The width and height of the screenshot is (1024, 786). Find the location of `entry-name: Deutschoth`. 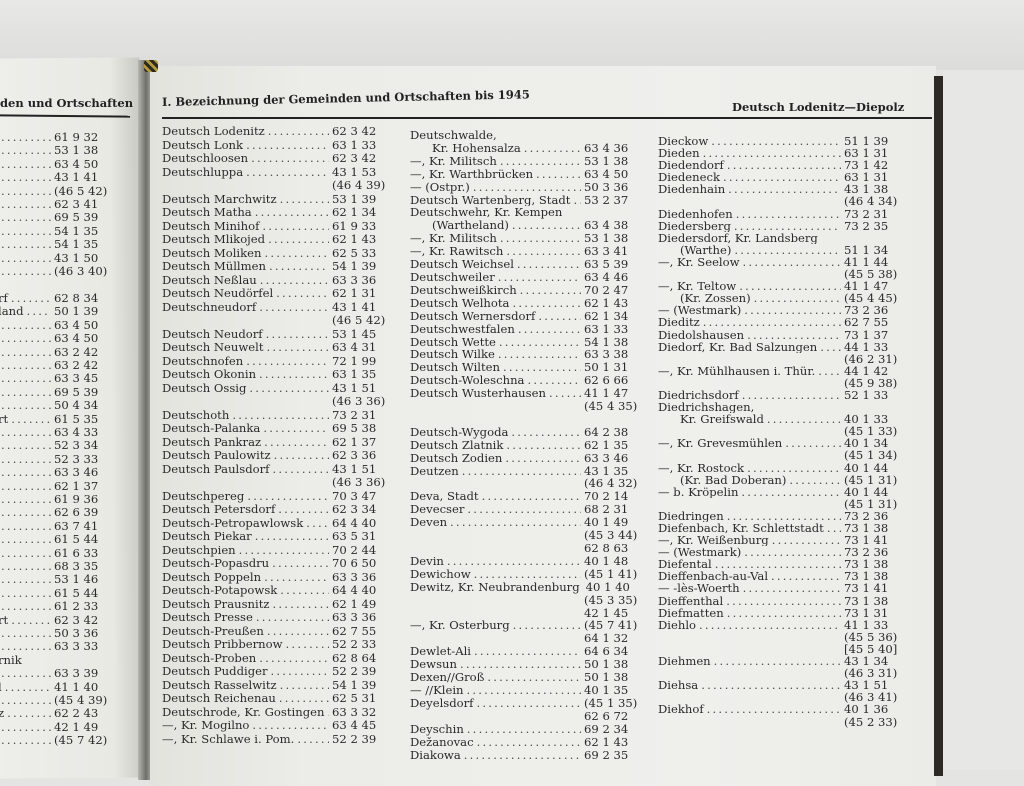

entry-name: Deutschoth is located at coordinates (196, 415).